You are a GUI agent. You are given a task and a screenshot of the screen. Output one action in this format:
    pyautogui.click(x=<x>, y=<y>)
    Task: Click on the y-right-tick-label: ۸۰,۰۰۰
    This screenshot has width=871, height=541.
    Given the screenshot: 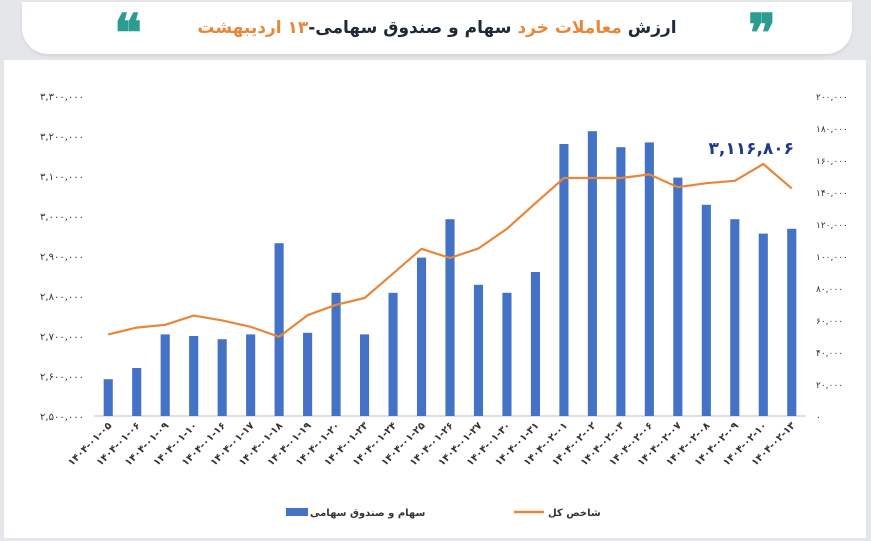 What is the action you would take?
    pyautogui.click(x=829, y=290)
    